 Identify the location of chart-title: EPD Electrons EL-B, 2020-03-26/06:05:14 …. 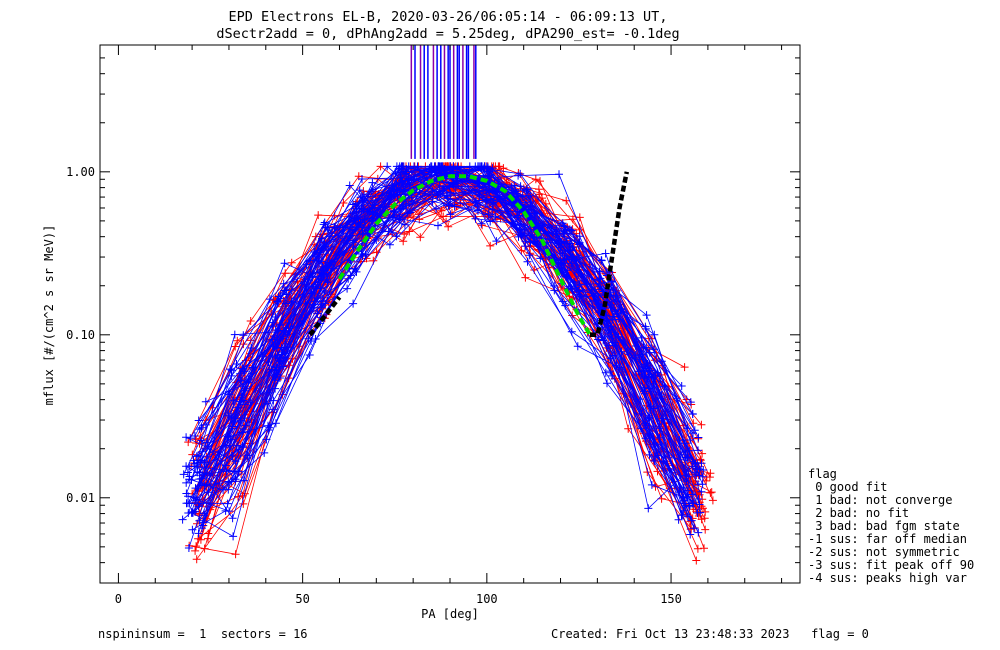
(448, 17).